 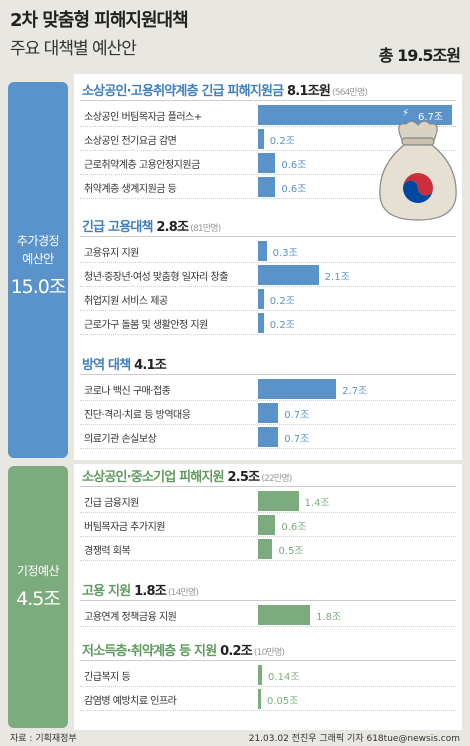 I want to click on section-title-0: 소상공인·고용취약계층 긴급 피해지원금 8.1조원 (564만명), so click(x=225, y=89).